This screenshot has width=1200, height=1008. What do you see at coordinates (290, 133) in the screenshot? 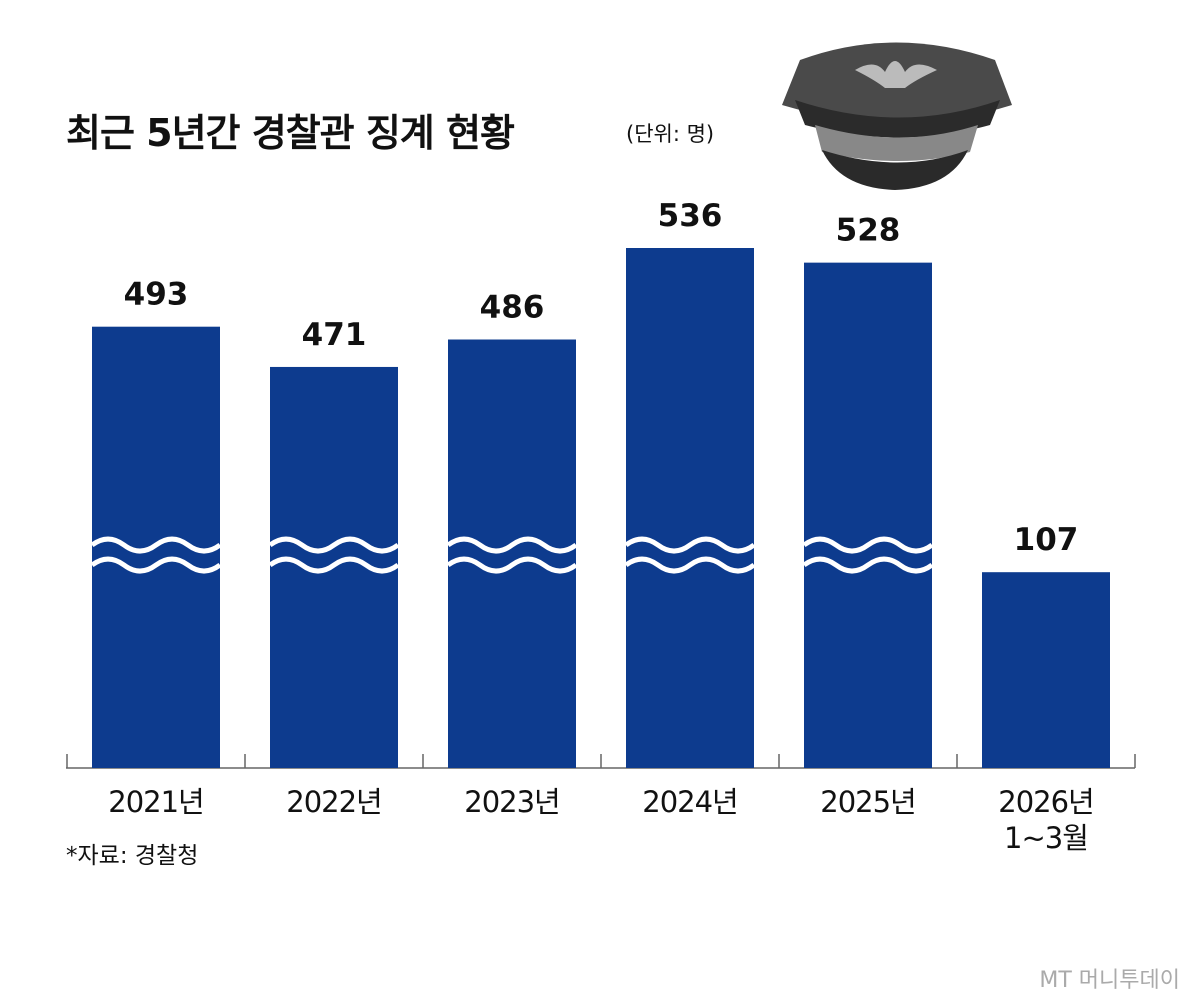
I see `chart-title: 최근 5년간 경찰관 징계 현황` at bounding box center [290, 133].